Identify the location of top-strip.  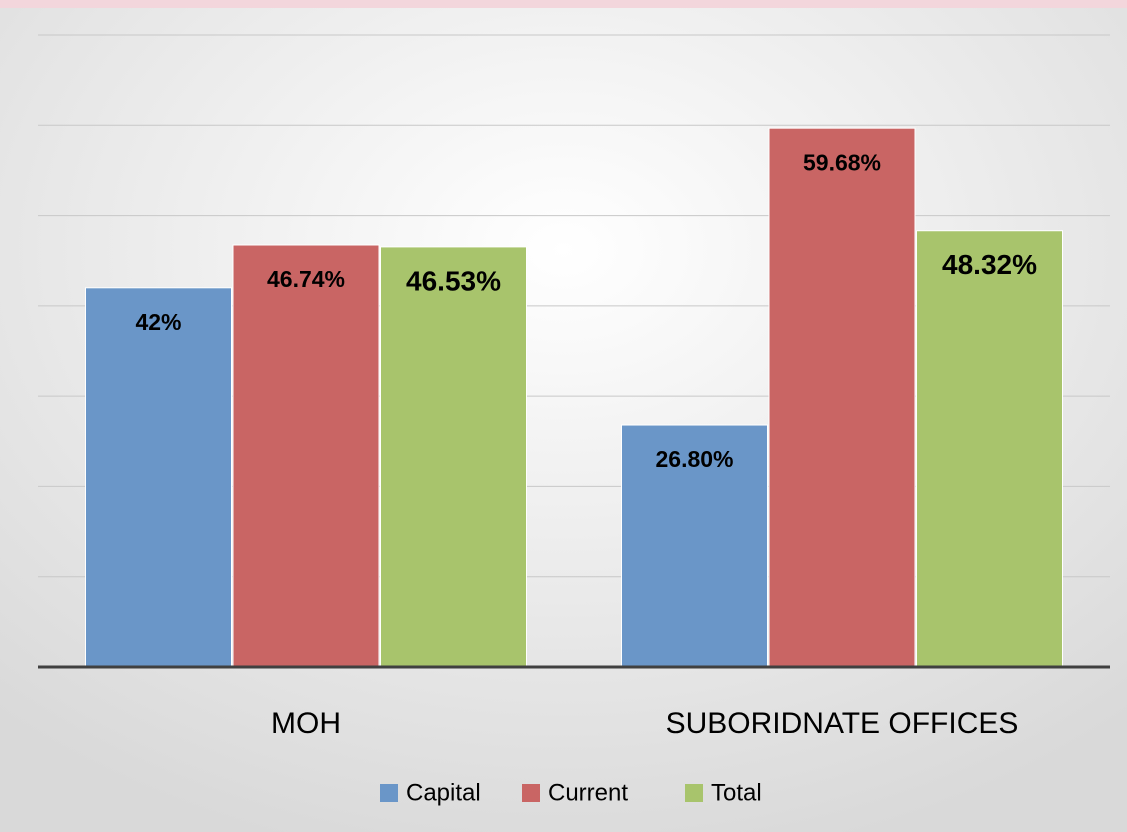
(563, 4).